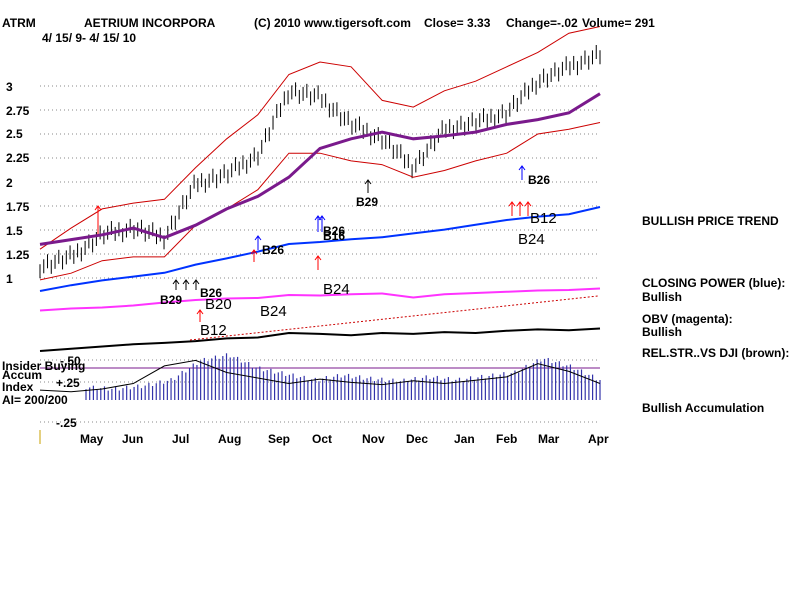 The height and width of the screenshot is (600, 800). What do you see at coordinates (14, 231) in the screenshot?
I see `y-tick-label: 1.5` at bounding box center [14, 231].